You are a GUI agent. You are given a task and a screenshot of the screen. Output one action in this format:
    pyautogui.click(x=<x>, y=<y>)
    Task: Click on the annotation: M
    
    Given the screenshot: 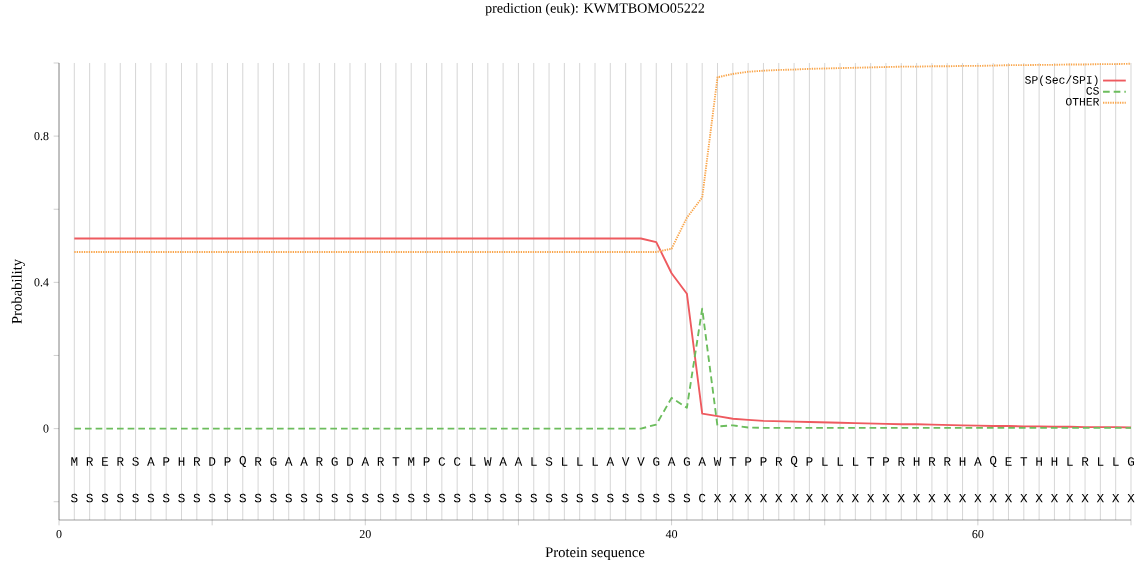 What is the action you would take?
    pyautogui.click(x=411, y=461)
    